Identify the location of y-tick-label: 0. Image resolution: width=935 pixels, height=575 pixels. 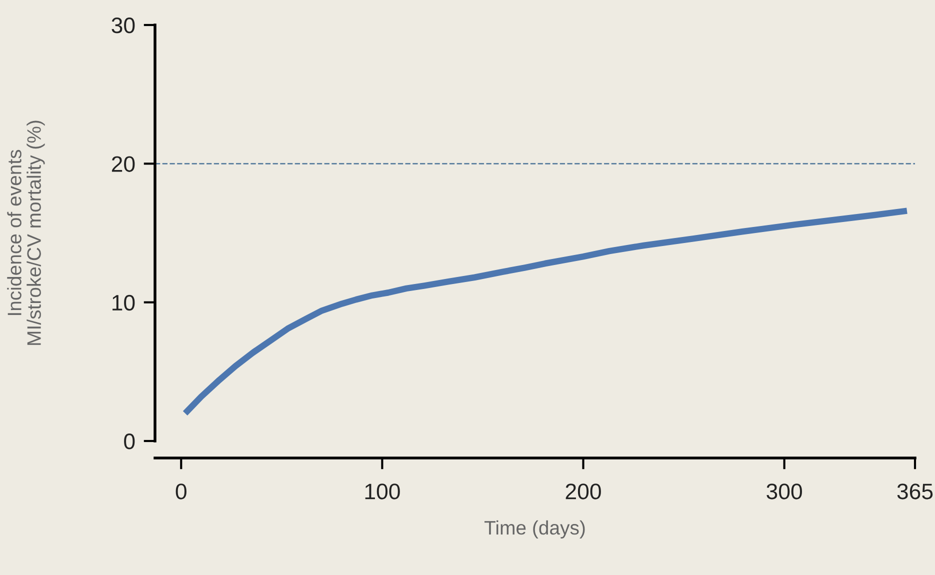
(129, 442).